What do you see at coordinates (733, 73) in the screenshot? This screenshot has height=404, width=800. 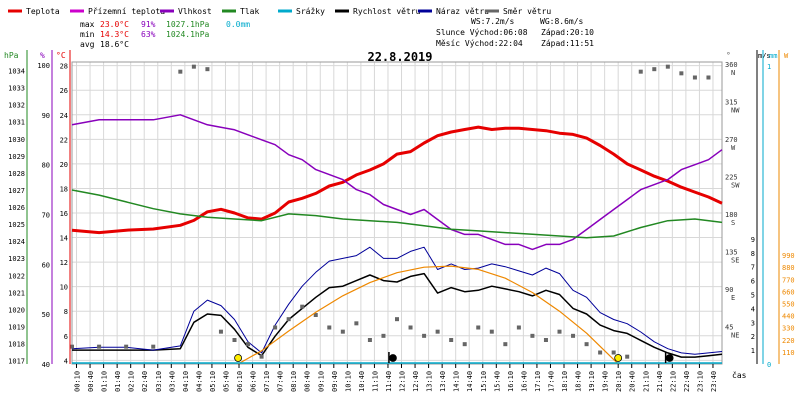 I see `y-tick-direction-name: N` at bounding box center [733, 73].